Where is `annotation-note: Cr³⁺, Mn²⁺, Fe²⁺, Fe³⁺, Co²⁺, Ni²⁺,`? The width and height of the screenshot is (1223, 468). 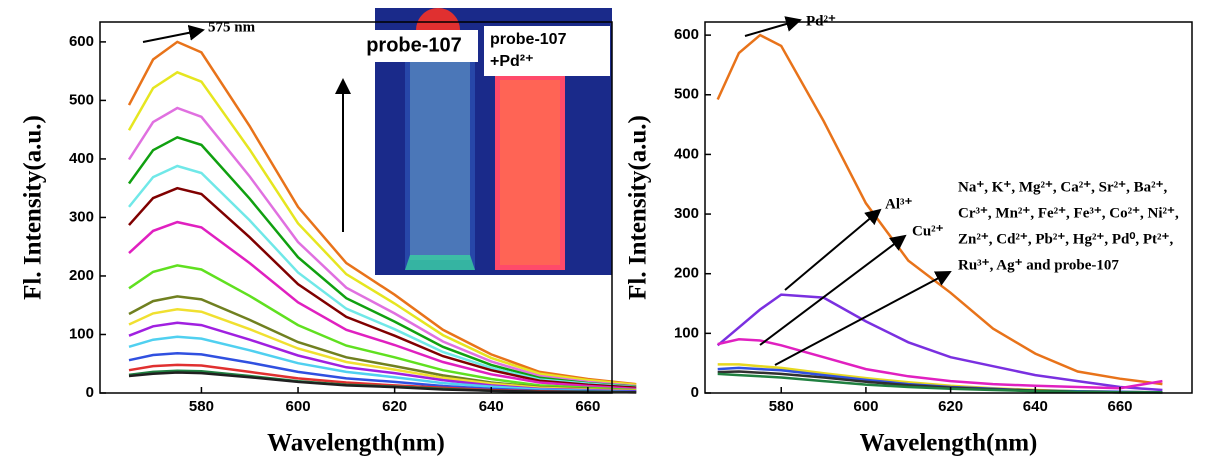 annotation-note: Cr³⁺, Mn²⁺, Fe²⁺, Fe³⁺, Co²⁺, Ni²⁺, is located at coordinates (1068, 213).